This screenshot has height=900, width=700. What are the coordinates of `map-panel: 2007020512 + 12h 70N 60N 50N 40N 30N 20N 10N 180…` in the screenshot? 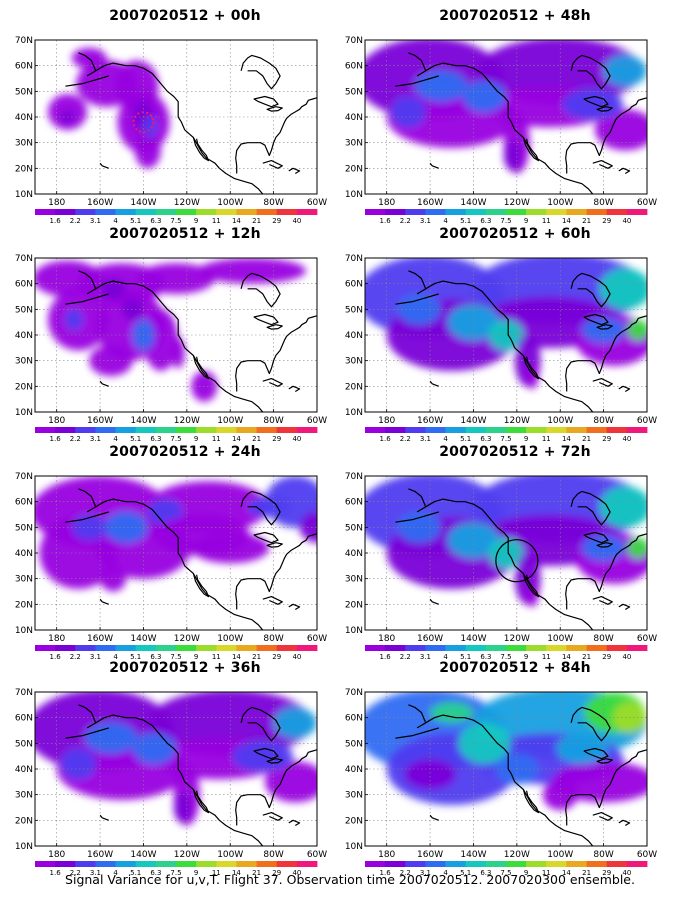 It's located at (185, 334).